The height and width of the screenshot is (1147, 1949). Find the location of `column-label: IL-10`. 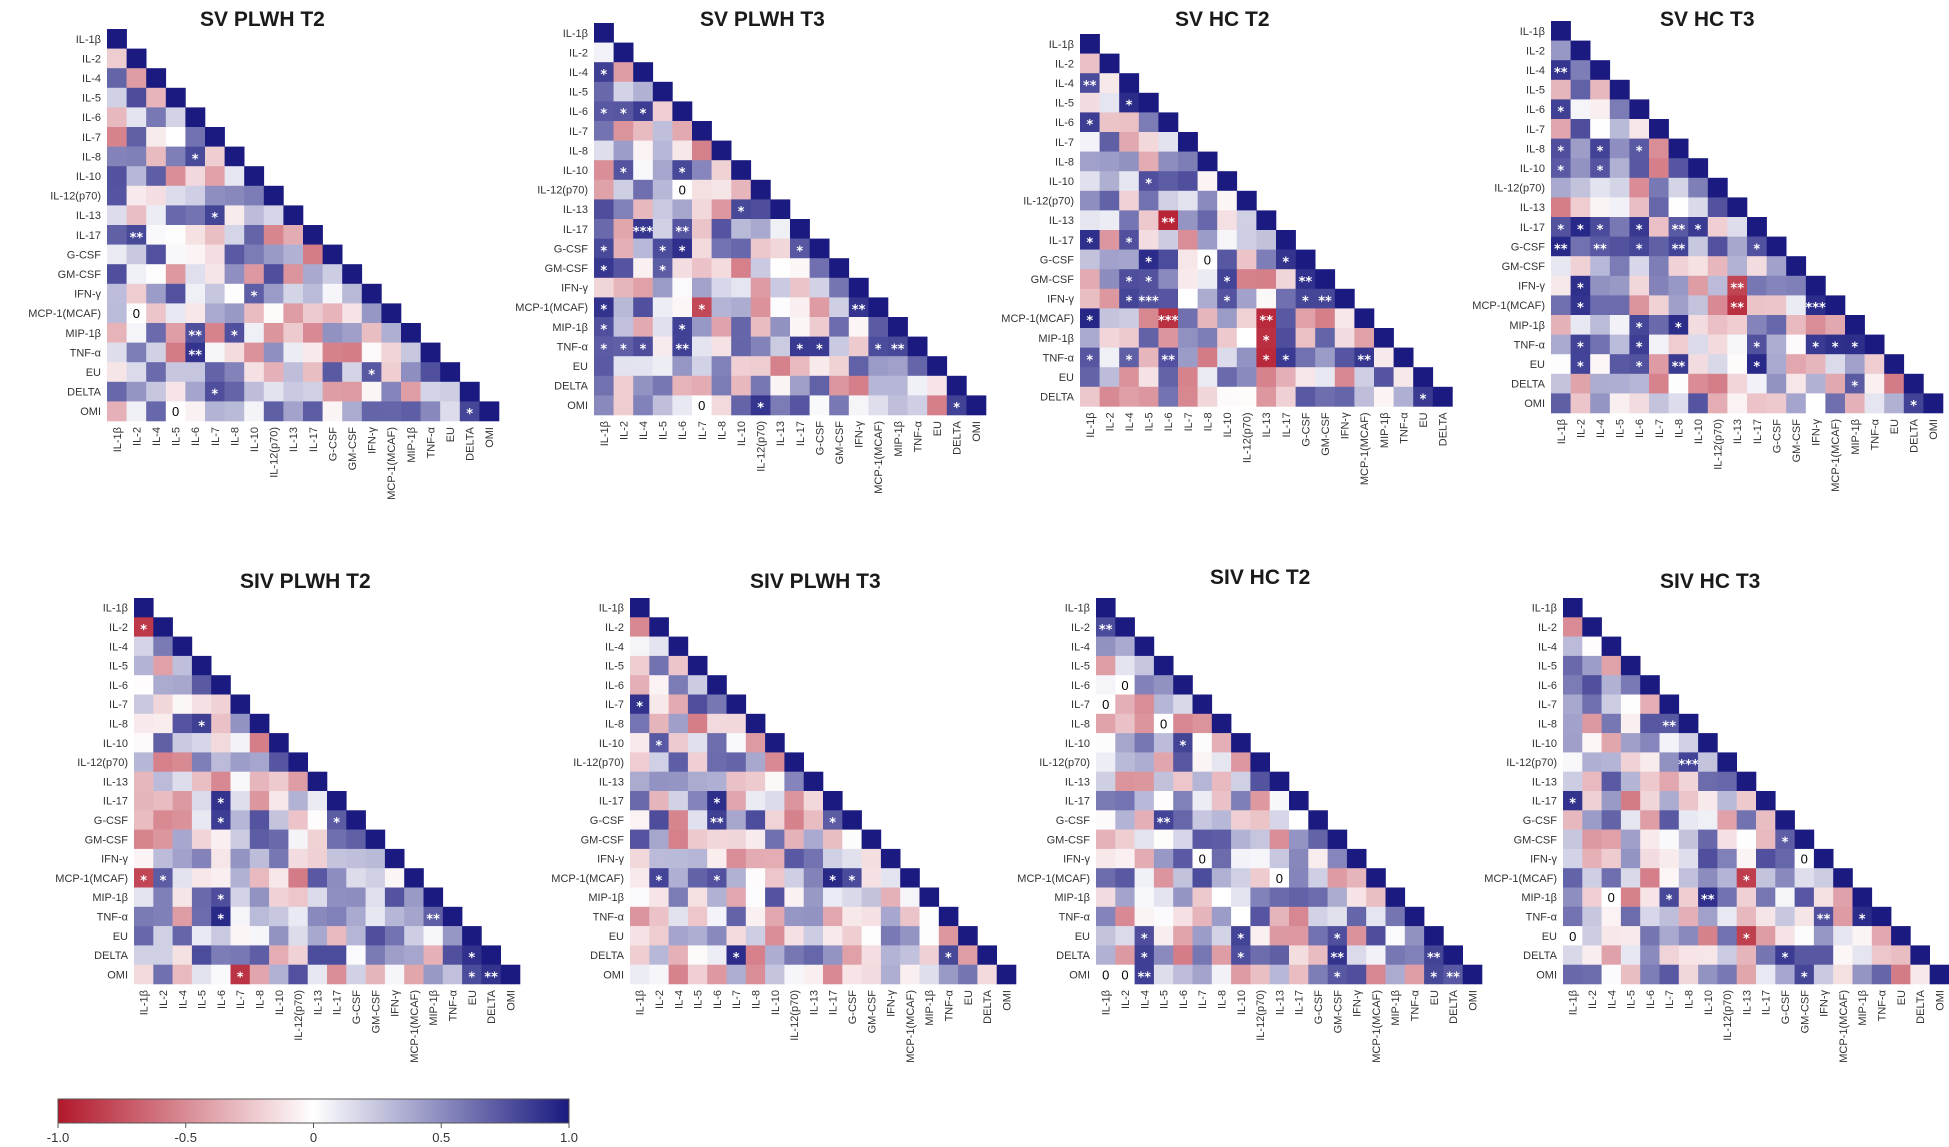

column-label: IL-10 is located at coordinates (255, 439).